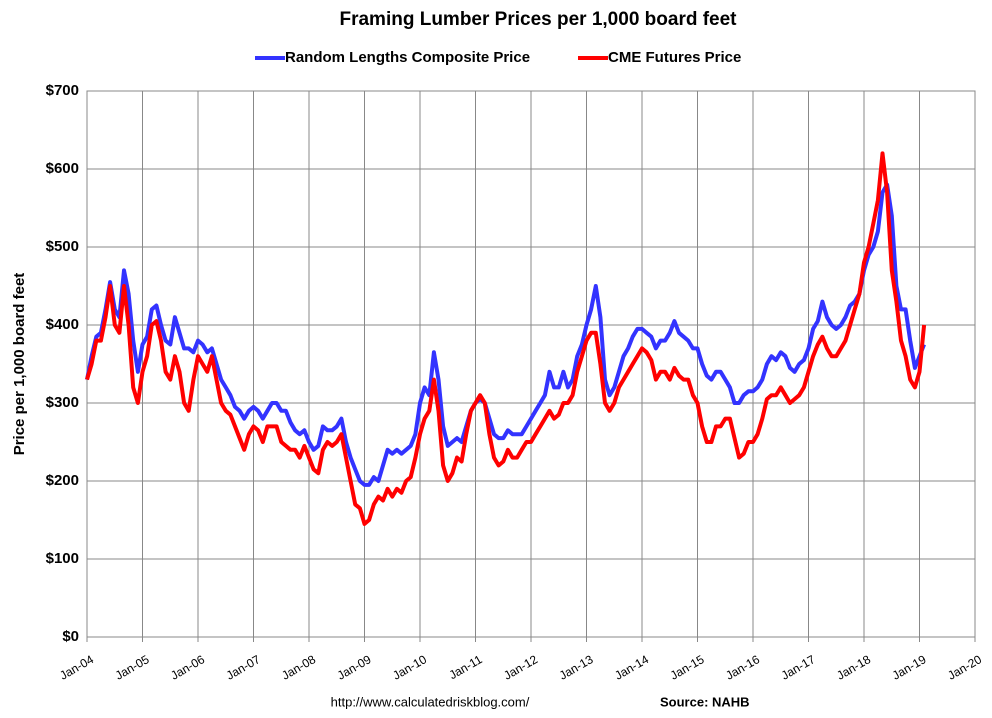 This screenshot has height=718, width=992. Describe the element at coordinates (62, 480) in the screenshot. I see `y-tick-label: $200` at that location.